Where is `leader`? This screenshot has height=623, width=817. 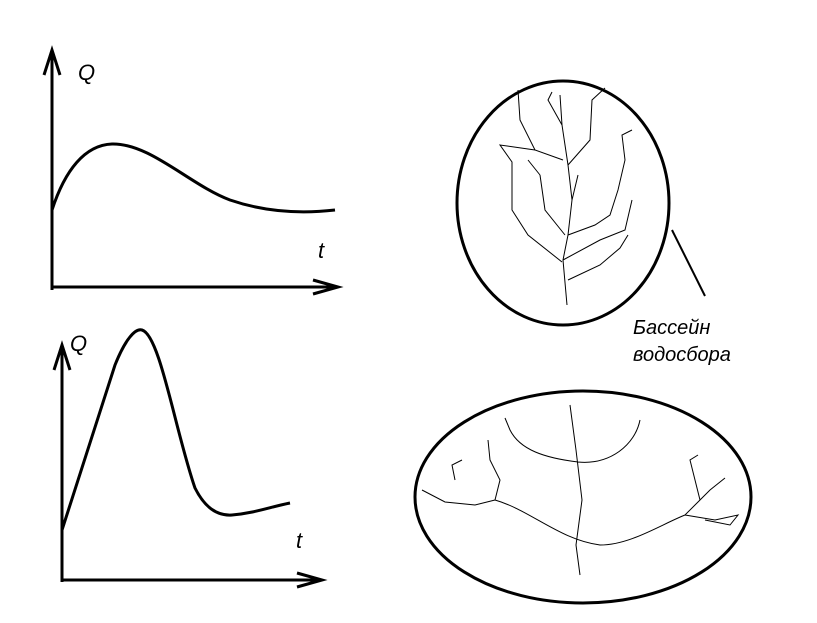
leader is located at coordinates (688, 263).